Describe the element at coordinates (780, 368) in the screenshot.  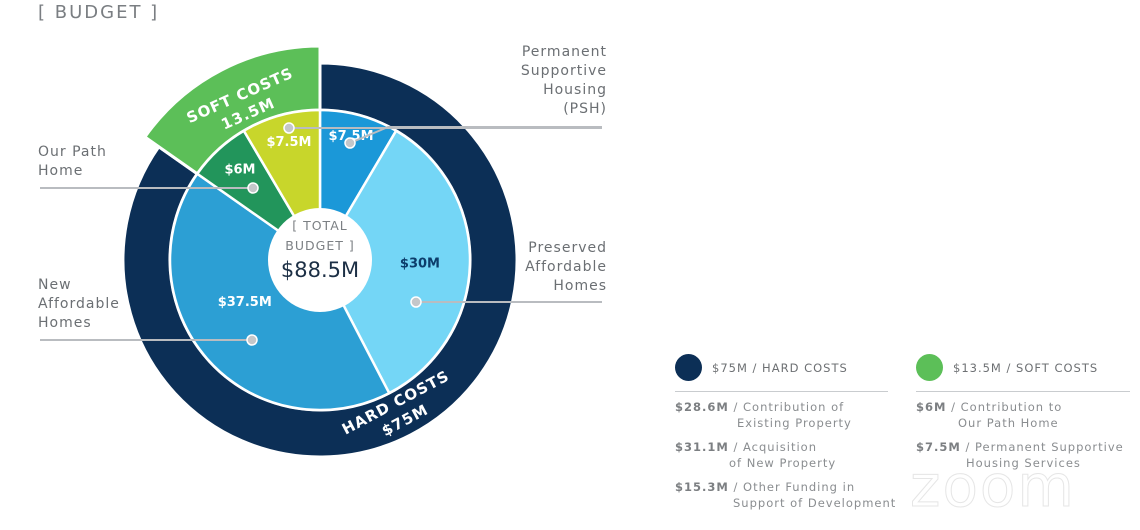
I see `legend-heading: $75M / HARD COSTS` at that location.